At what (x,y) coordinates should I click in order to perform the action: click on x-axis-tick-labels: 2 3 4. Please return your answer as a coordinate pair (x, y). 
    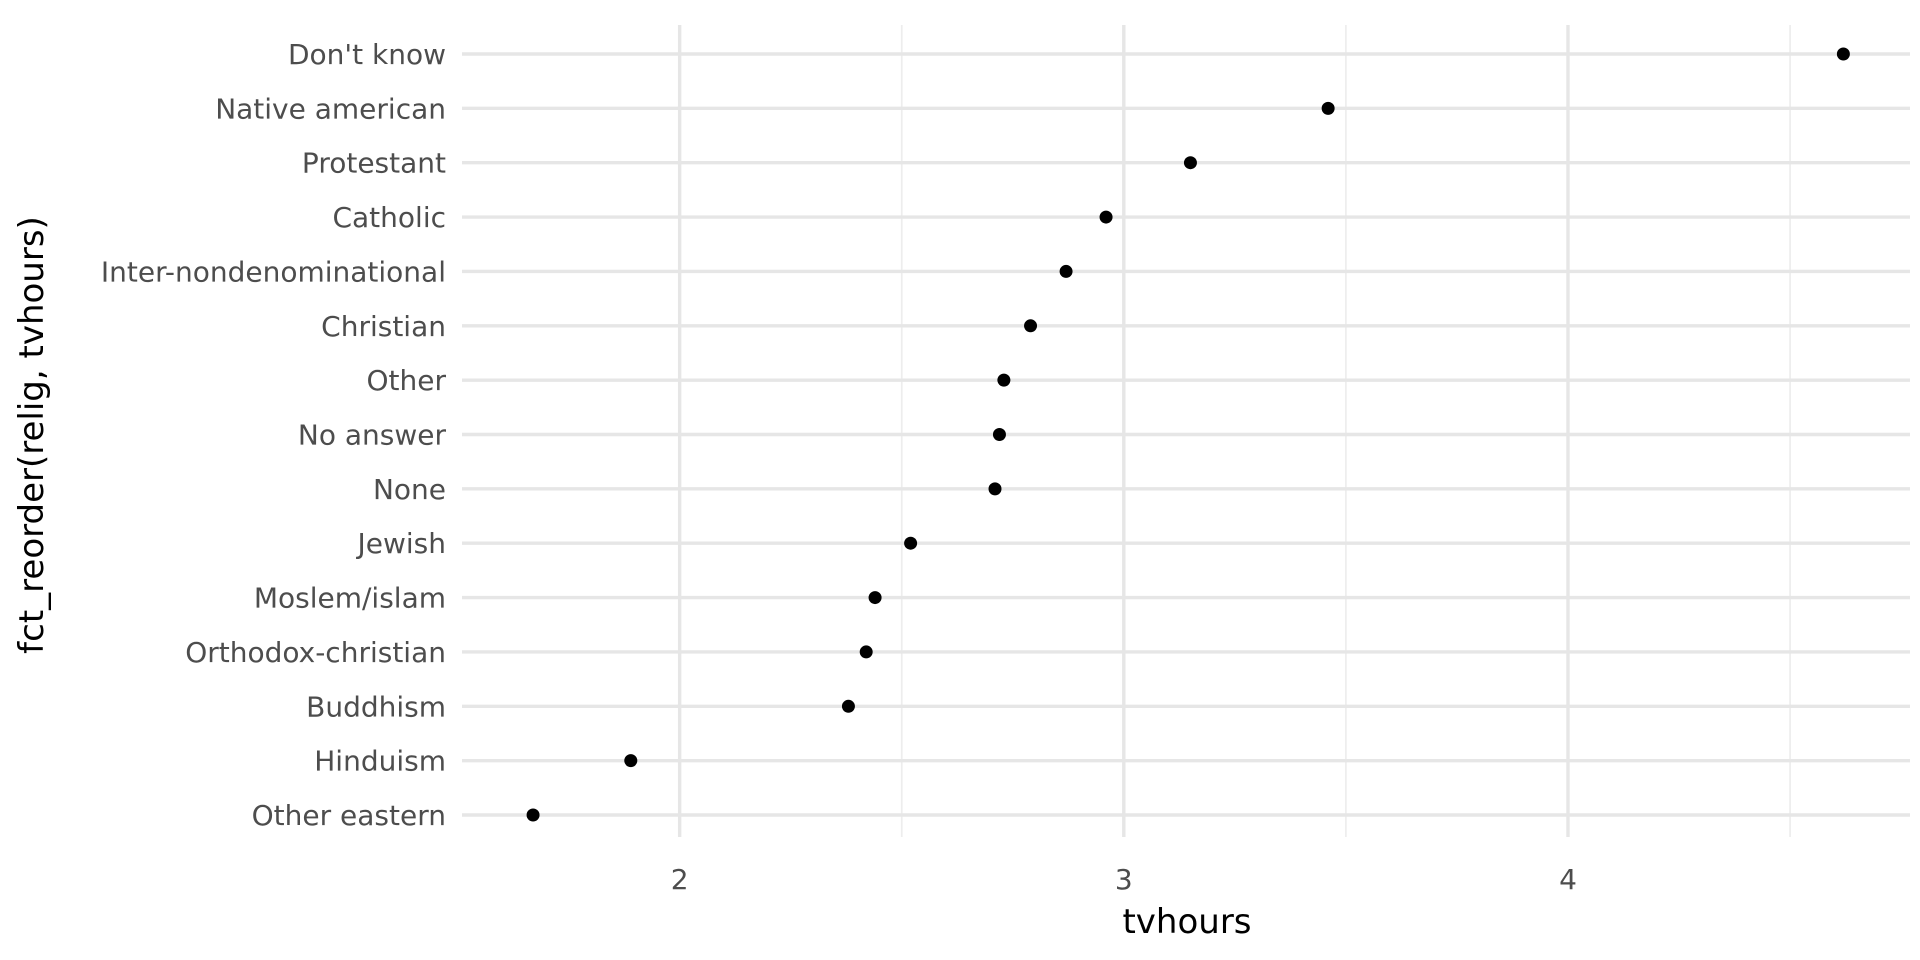
    Looking at the image, I should click on (1124, 879).